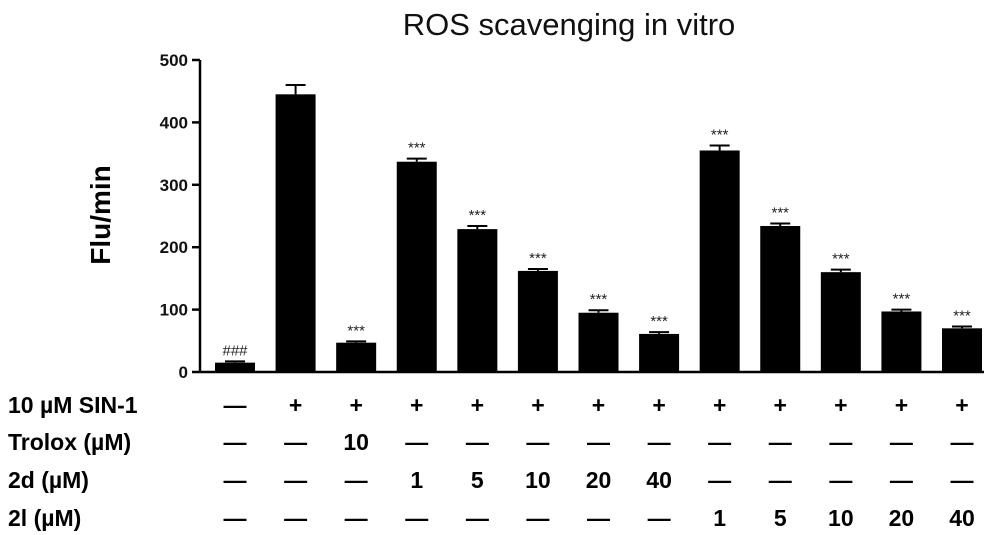 This screenshot has width=984, height=535. Describe the element at coordinates (183, 372) in the screenshot. I see `y-tick-label: 0` at that location.